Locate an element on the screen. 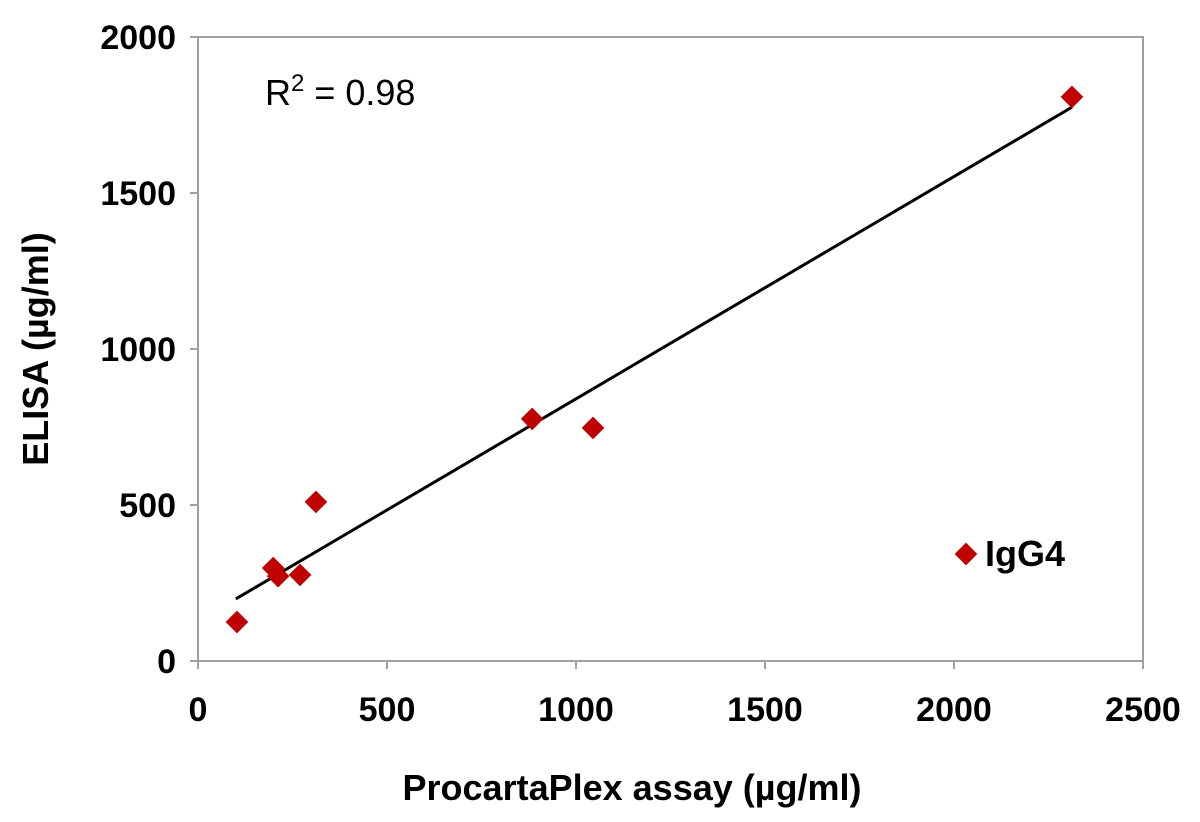 Image resolution: width=1200 pixels, height=822 pixels. y-tick-label: 0 is located at coordinates (166, 662).